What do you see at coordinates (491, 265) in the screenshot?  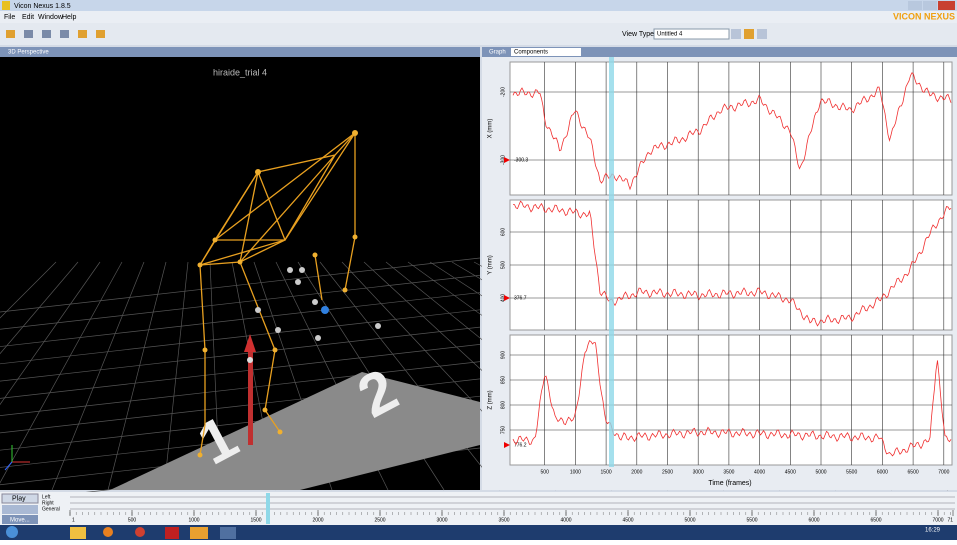 I see `y-axis-label: Y (mm)` at bounding box center [491, 265].